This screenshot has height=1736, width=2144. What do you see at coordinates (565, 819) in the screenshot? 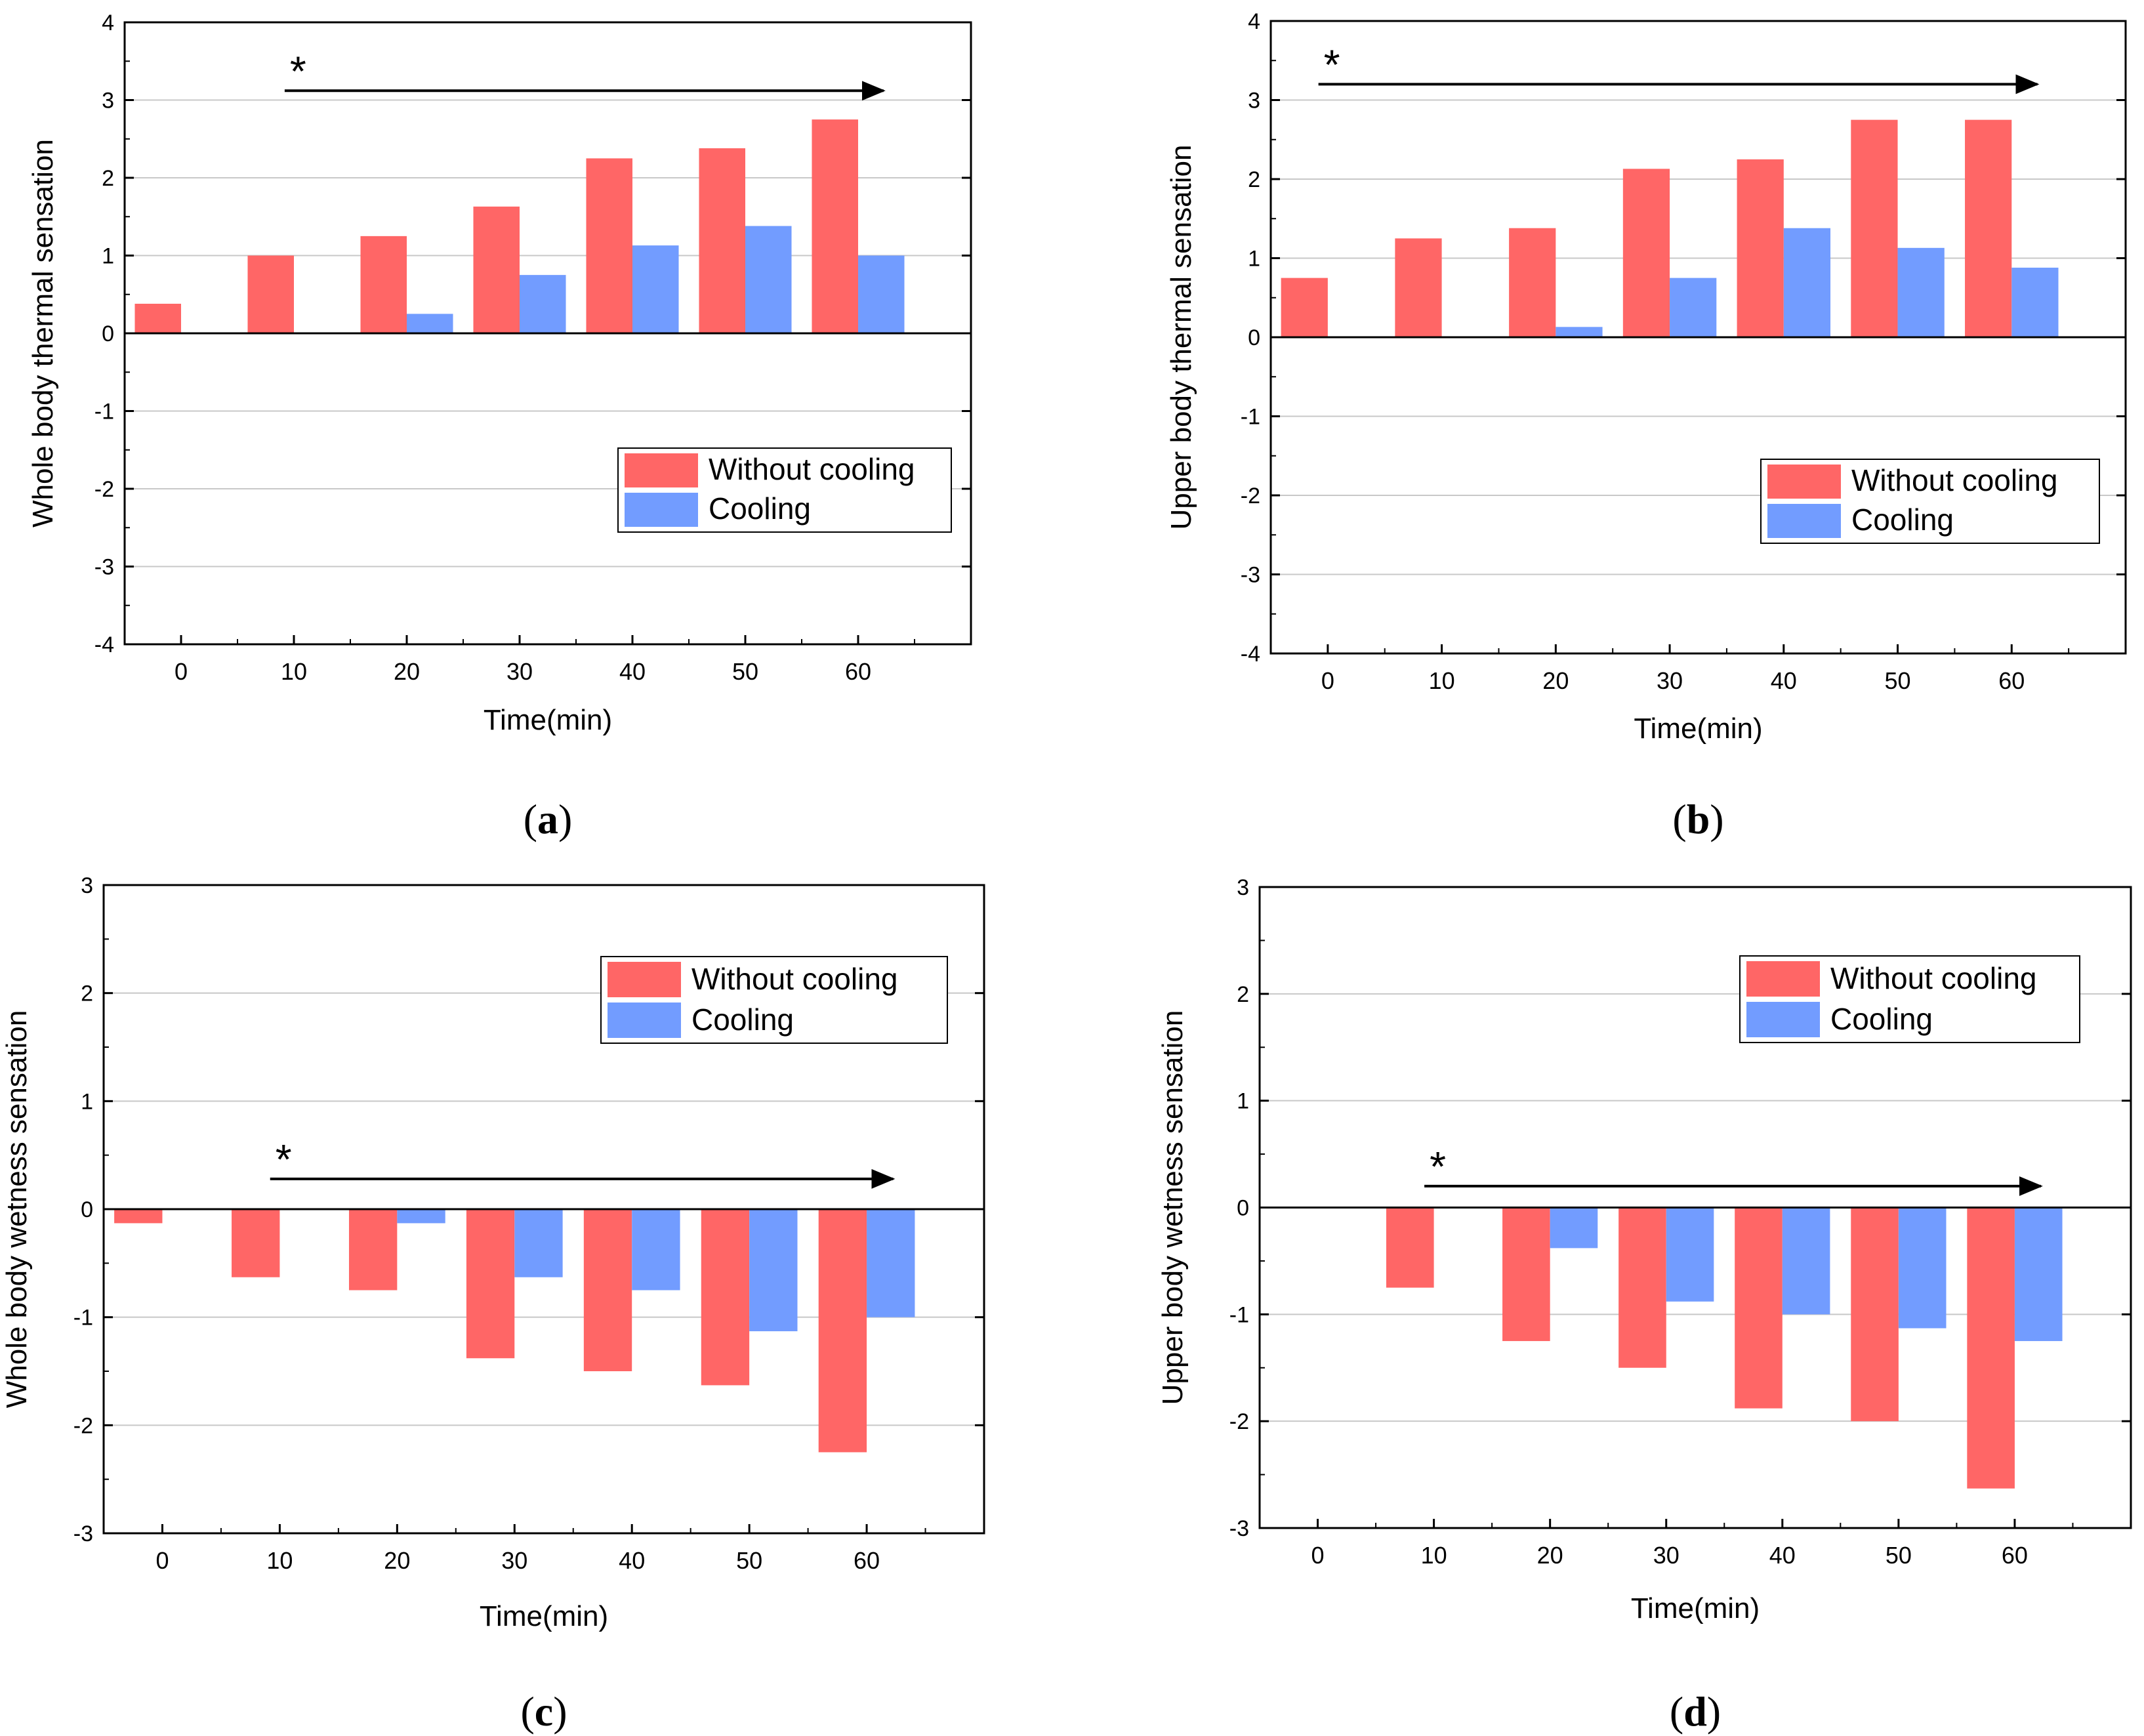
I see `caption-close: )` at bounding box center [565, 819].